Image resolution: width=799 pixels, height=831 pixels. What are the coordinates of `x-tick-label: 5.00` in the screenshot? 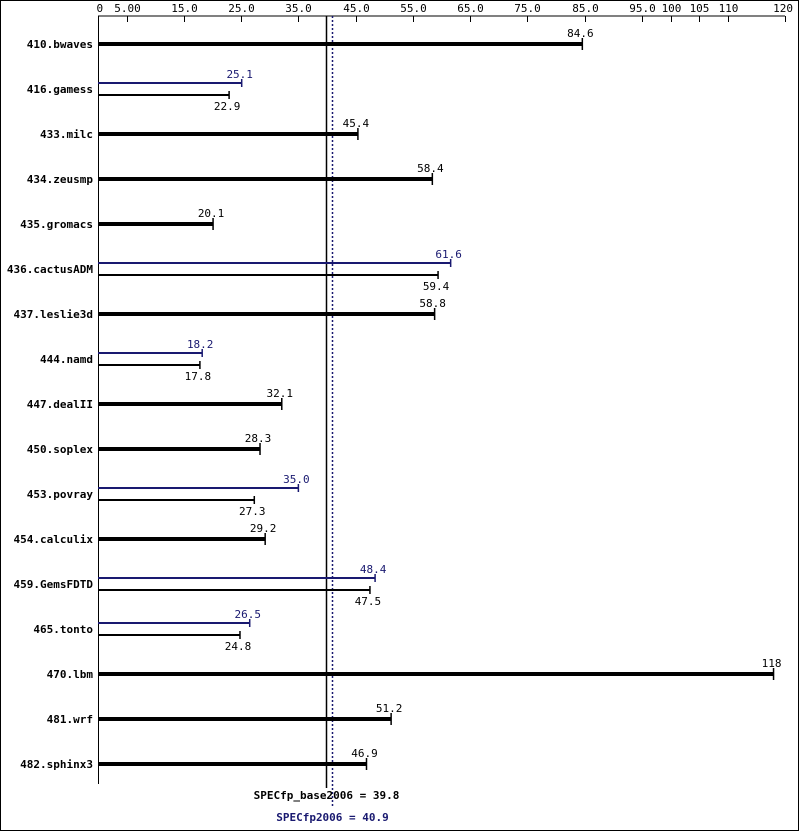 It's located at (127, 8).